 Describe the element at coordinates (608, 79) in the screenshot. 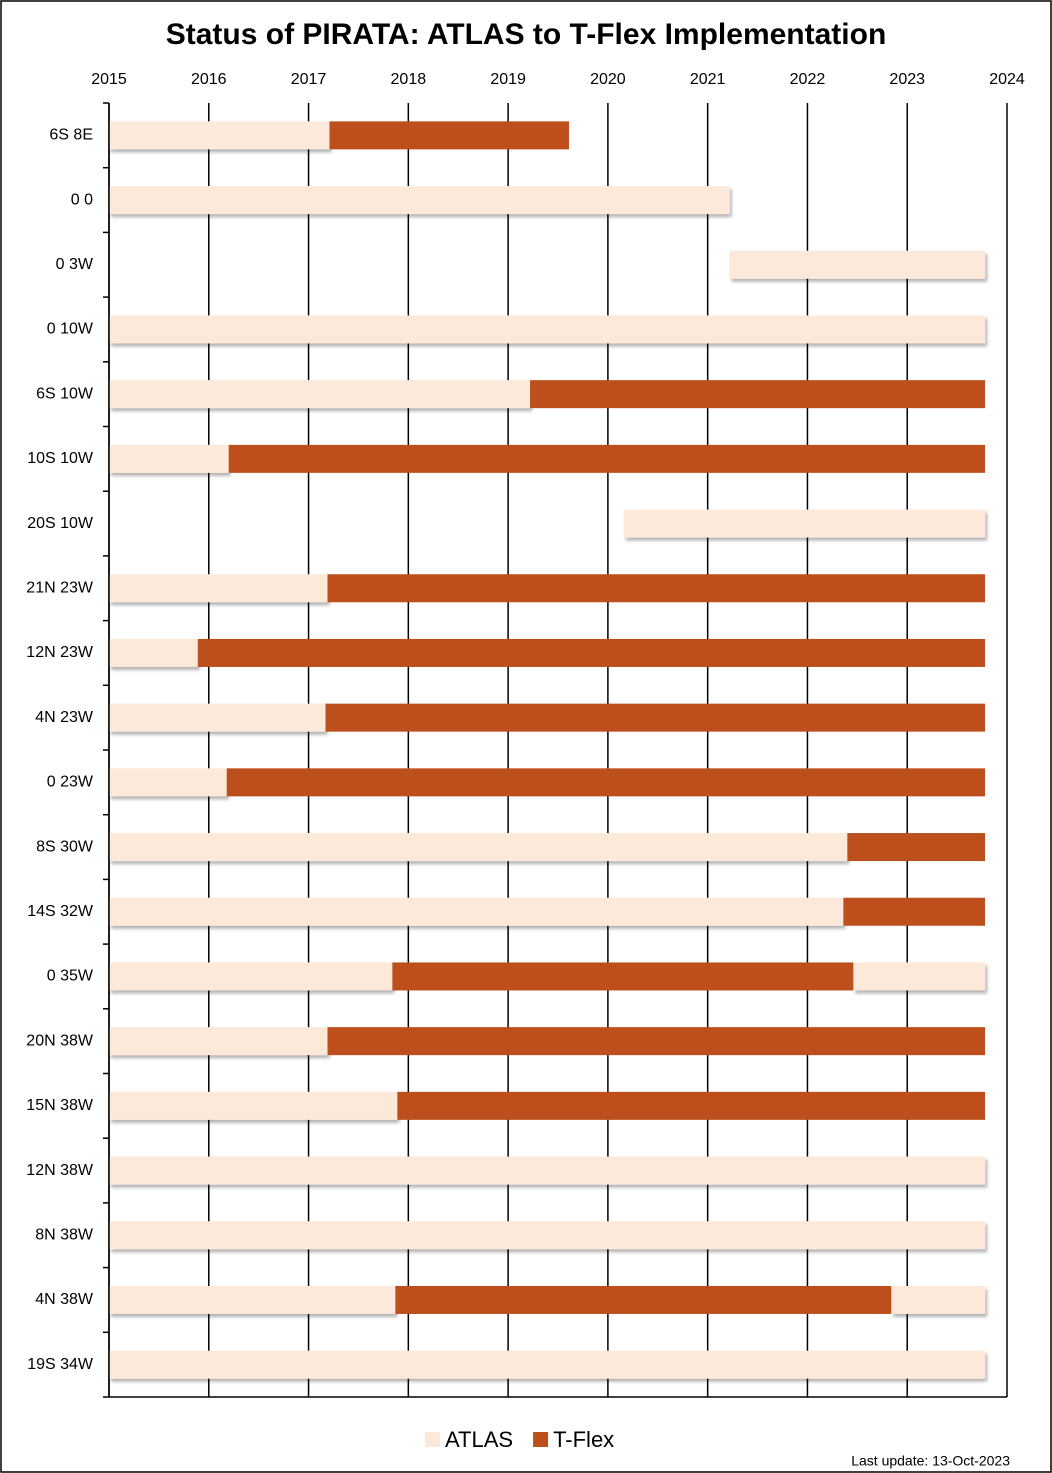

I see `x-tick-label: 2020` at that location.